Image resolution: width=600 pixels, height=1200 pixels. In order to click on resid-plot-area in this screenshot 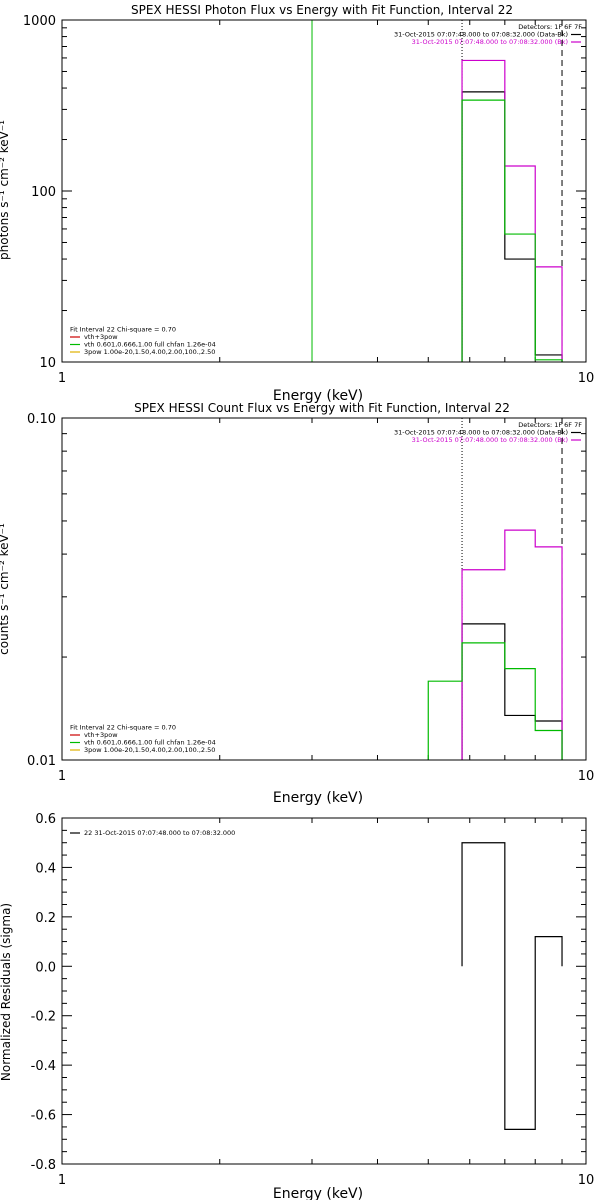, I will do `click(512, 986)`.